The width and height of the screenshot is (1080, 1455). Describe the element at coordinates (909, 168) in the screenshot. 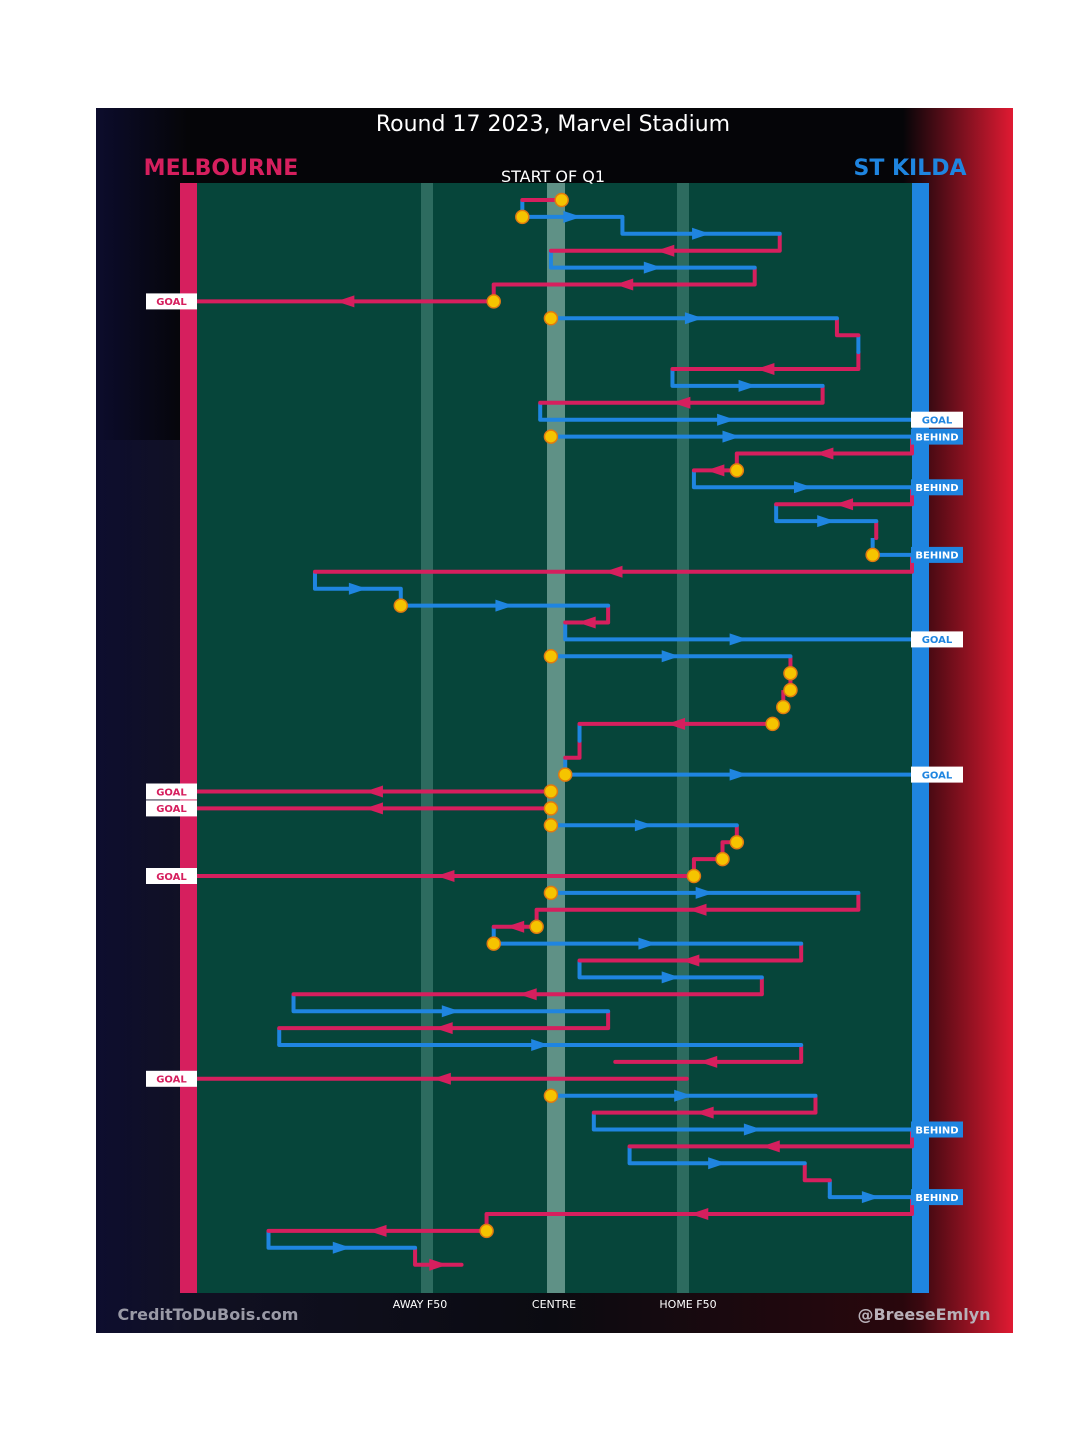

I see `team-right-label: ST KILDA` at that location.